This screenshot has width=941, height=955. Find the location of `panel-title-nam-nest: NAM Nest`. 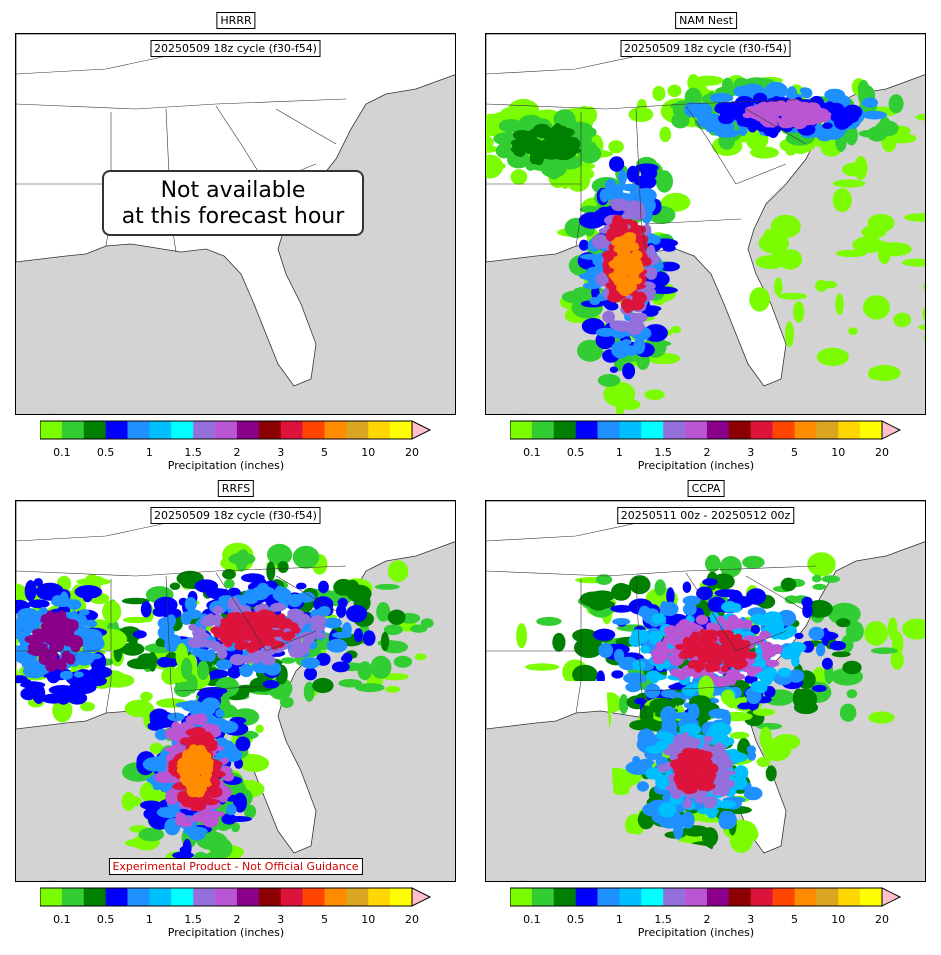

panel-title-nam-nest: NAM Nest is located at coordinates (706, 20).